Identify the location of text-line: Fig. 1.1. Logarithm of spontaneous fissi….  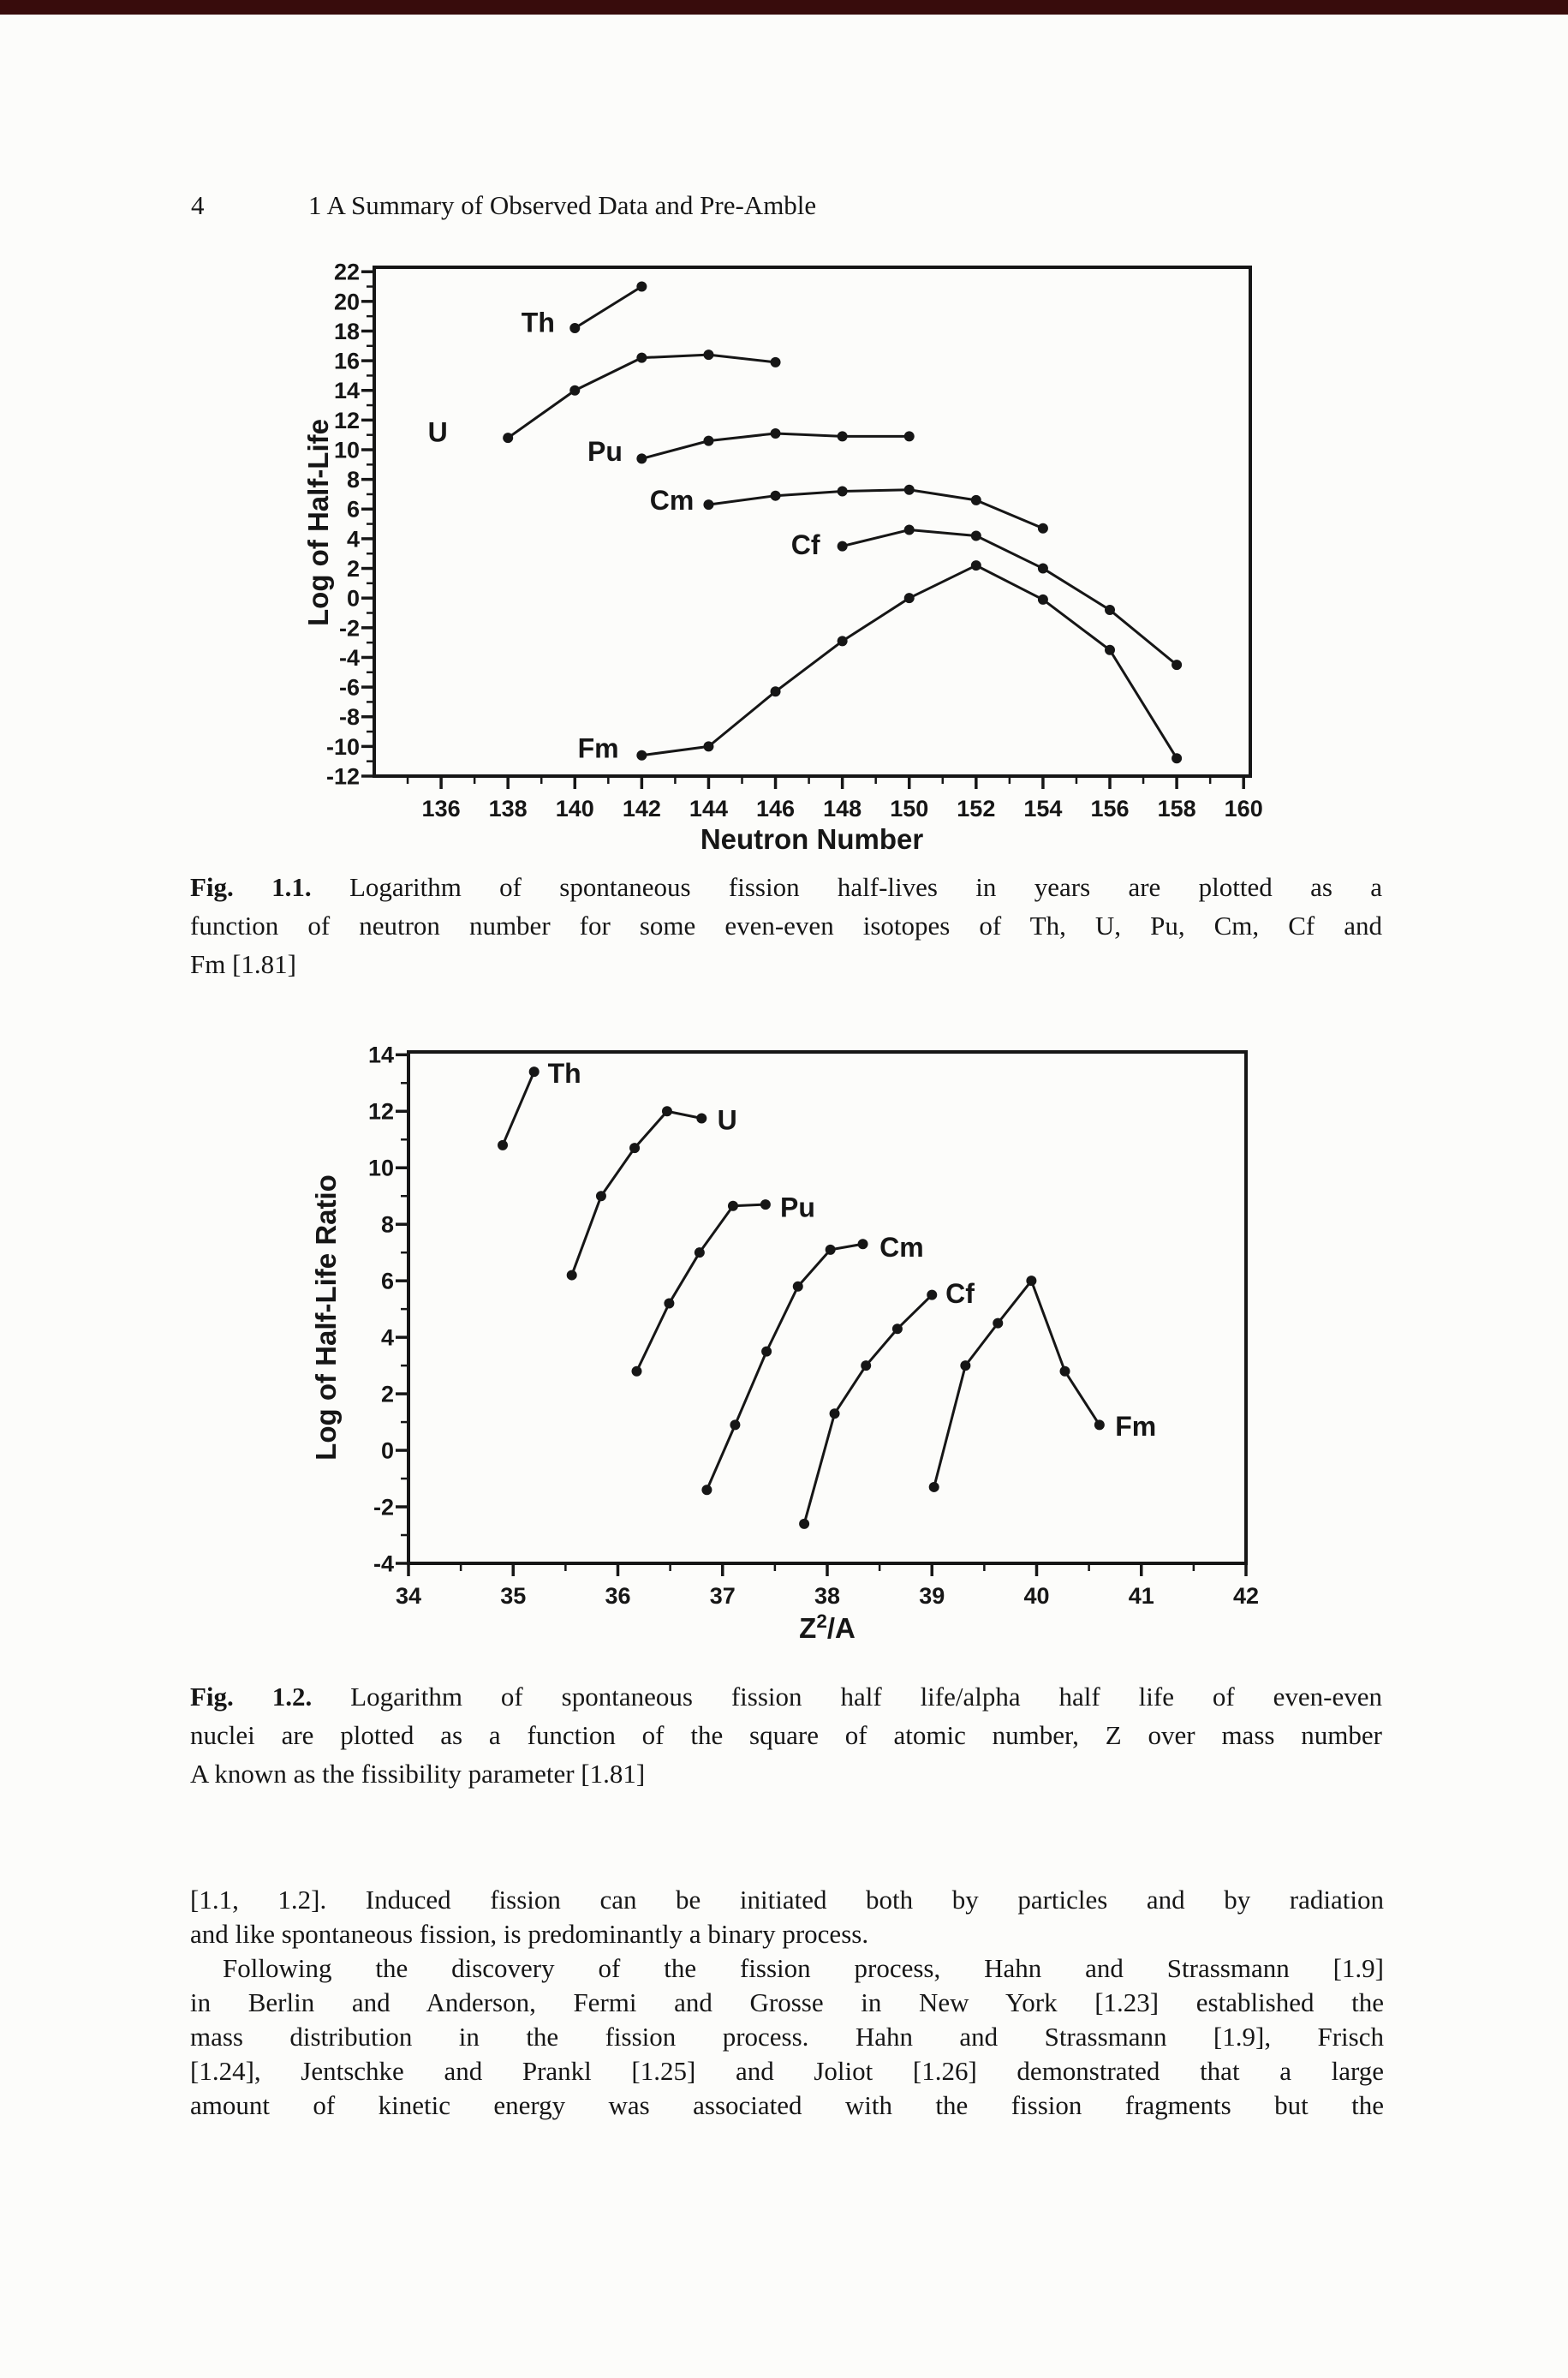
(786, 887).